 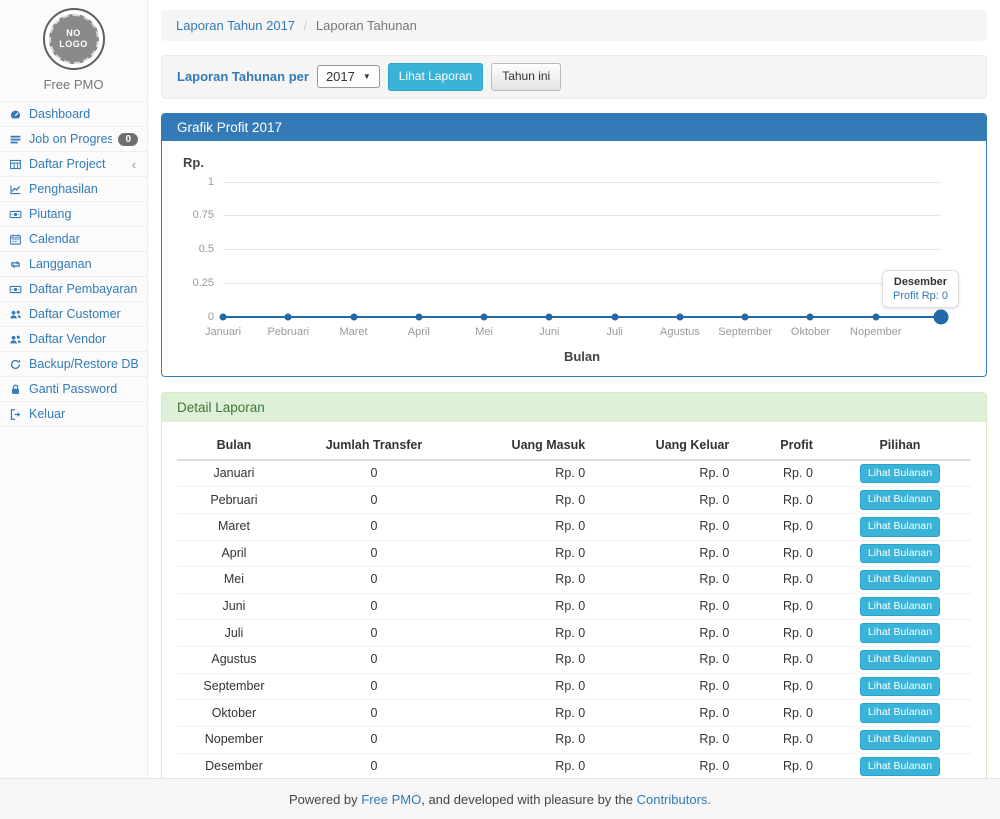 I want to click on cell-bulan: September, so click(x=234, y=687).